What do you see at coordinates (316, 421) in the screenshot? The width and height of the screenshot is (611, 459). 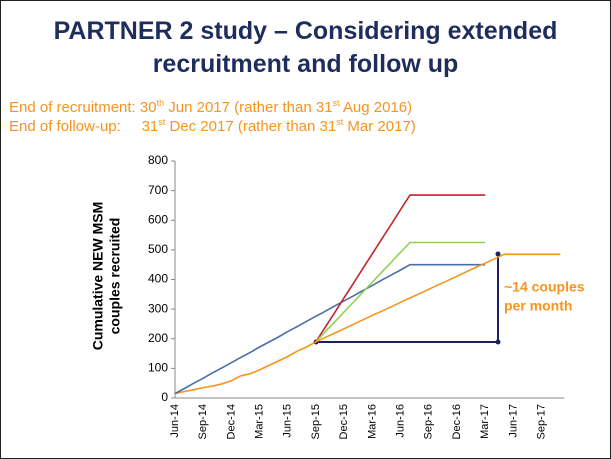 I see `x-tick-label: Sep-15` at bounding box center [316, 421].